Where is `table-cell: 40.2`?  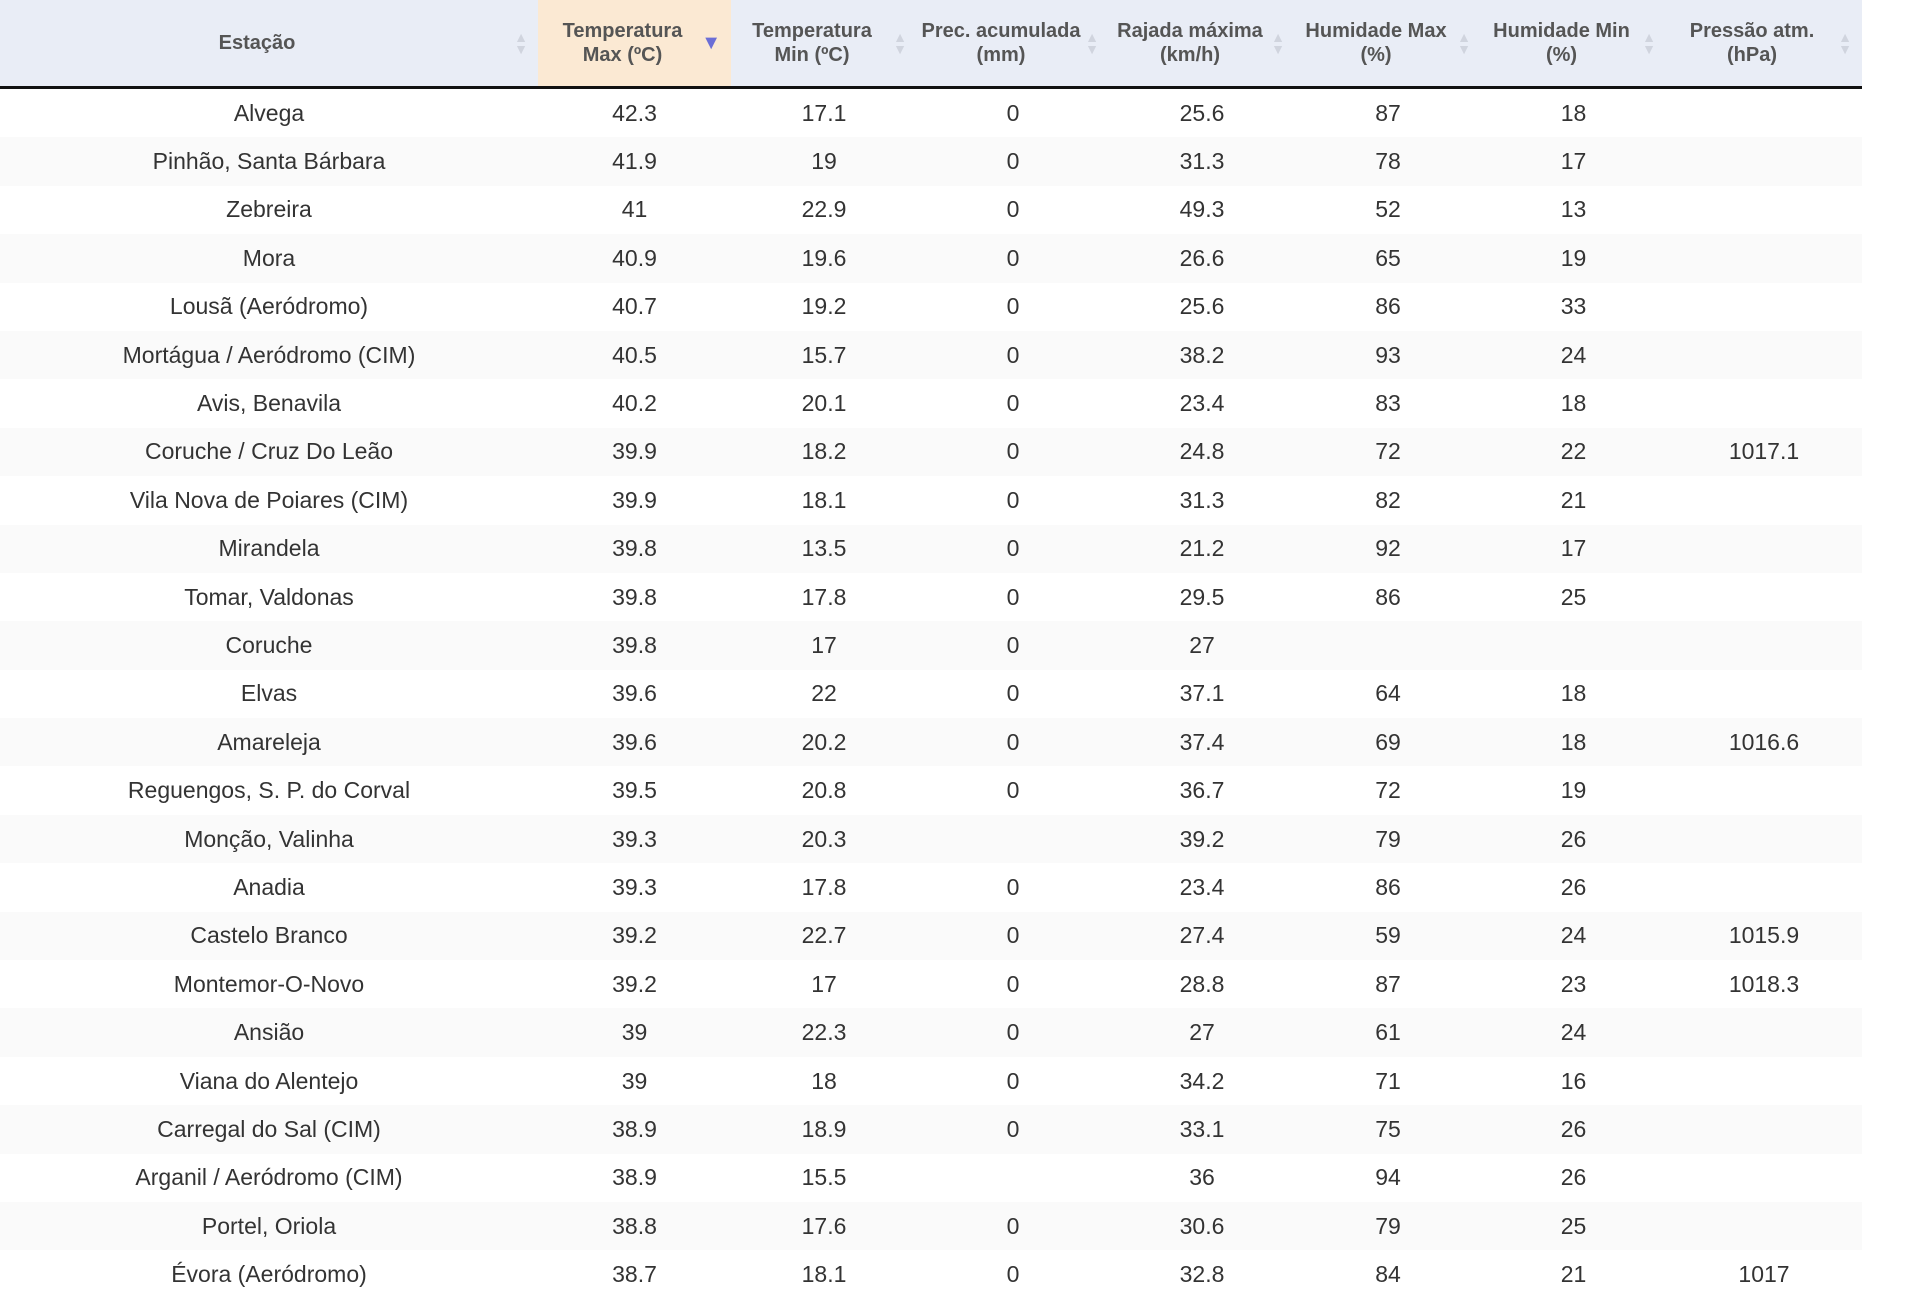
table-cell: 40.2 is located at coordinates (634, 403).